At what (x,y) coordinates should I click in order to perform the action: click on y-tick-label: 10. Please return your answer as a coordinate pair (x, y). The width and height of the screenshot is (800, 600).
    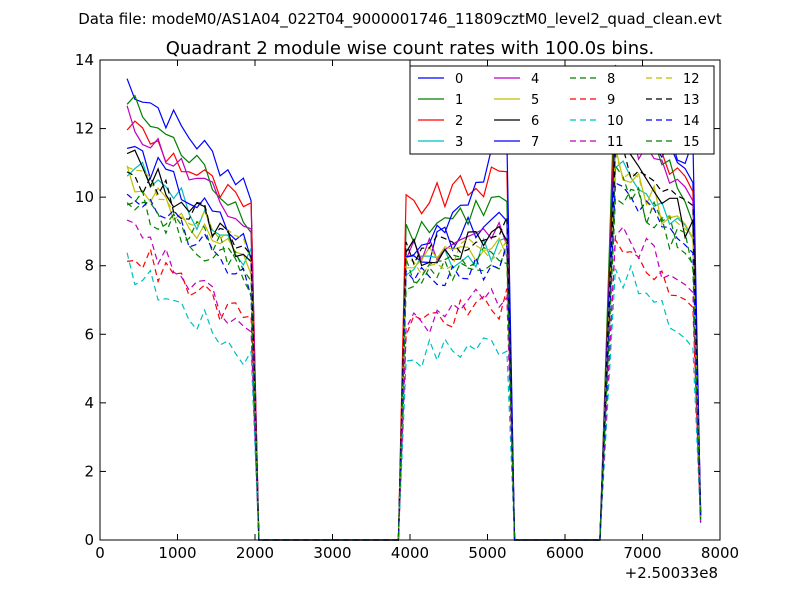
    Looking at the image, I should click on (84, 197).